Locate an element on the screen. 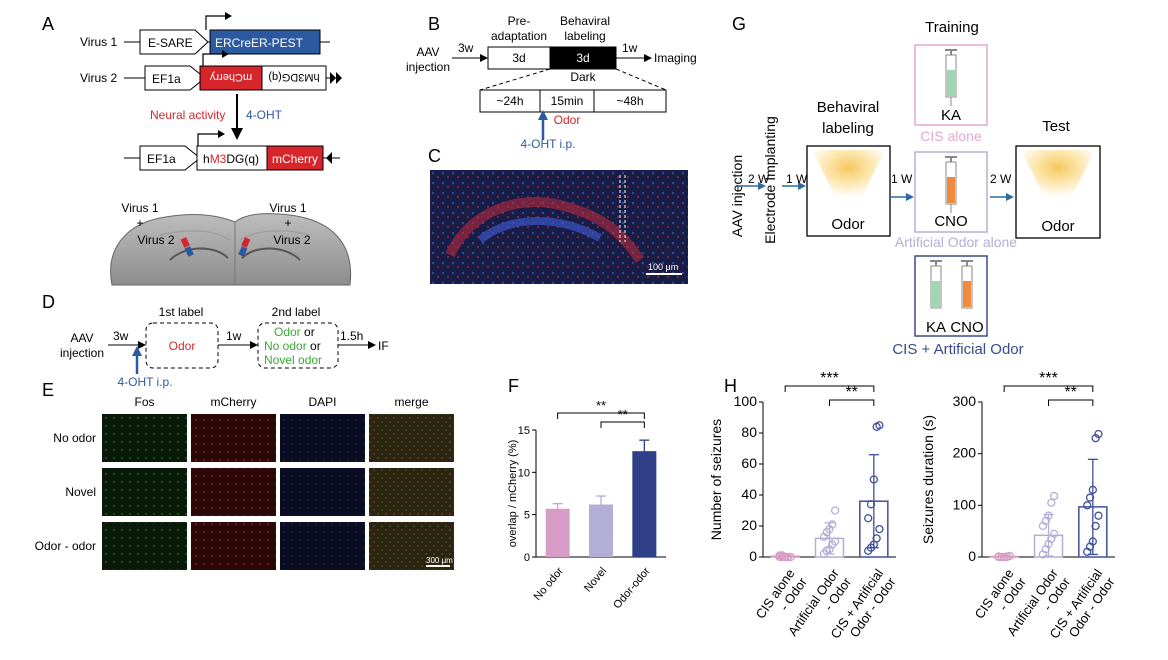  virus1-label: Virus 1 is located at coordinates (98, 42).